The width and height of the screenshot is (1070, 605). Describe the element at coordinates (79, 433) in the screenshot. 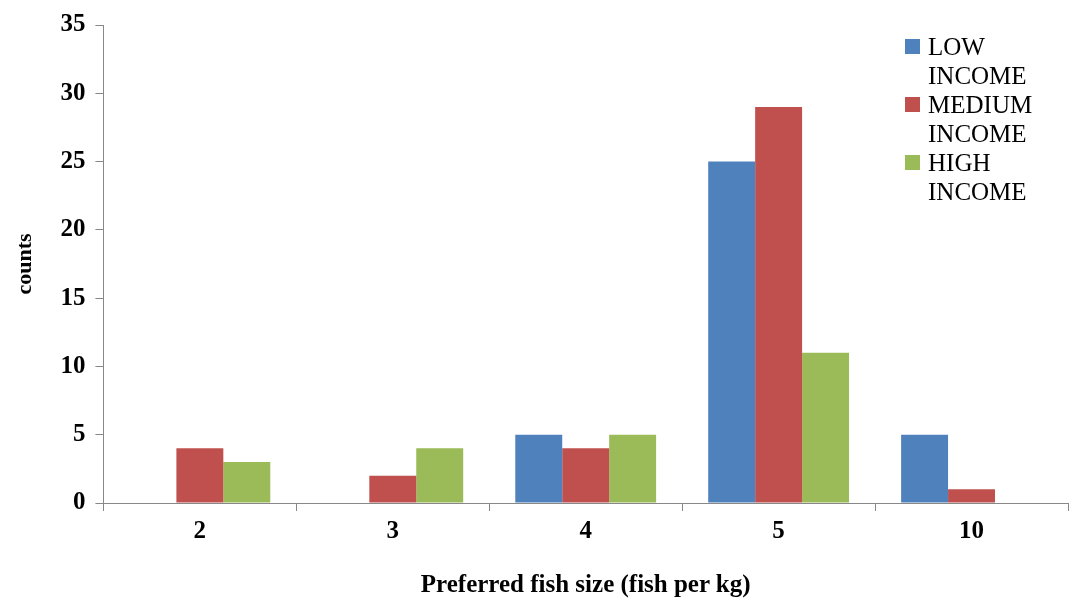

I see `y-tick-label: 5` at that location.